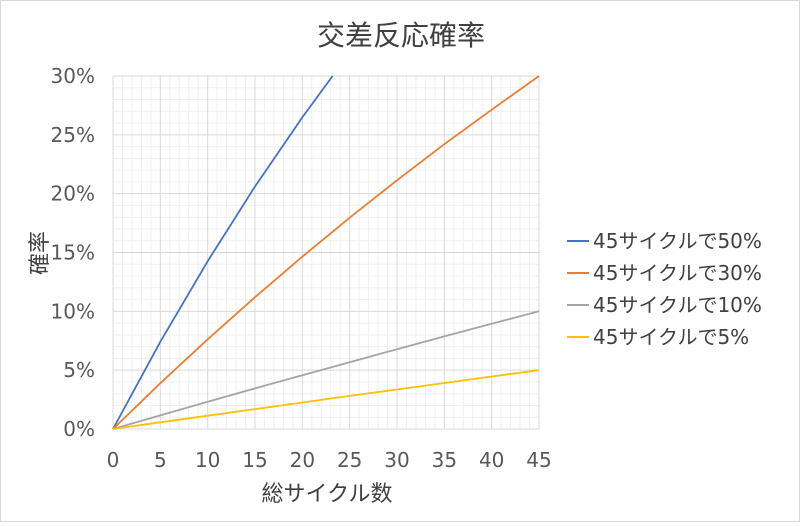  I want to click on y-tick-label: 25%, so click(73, 135).